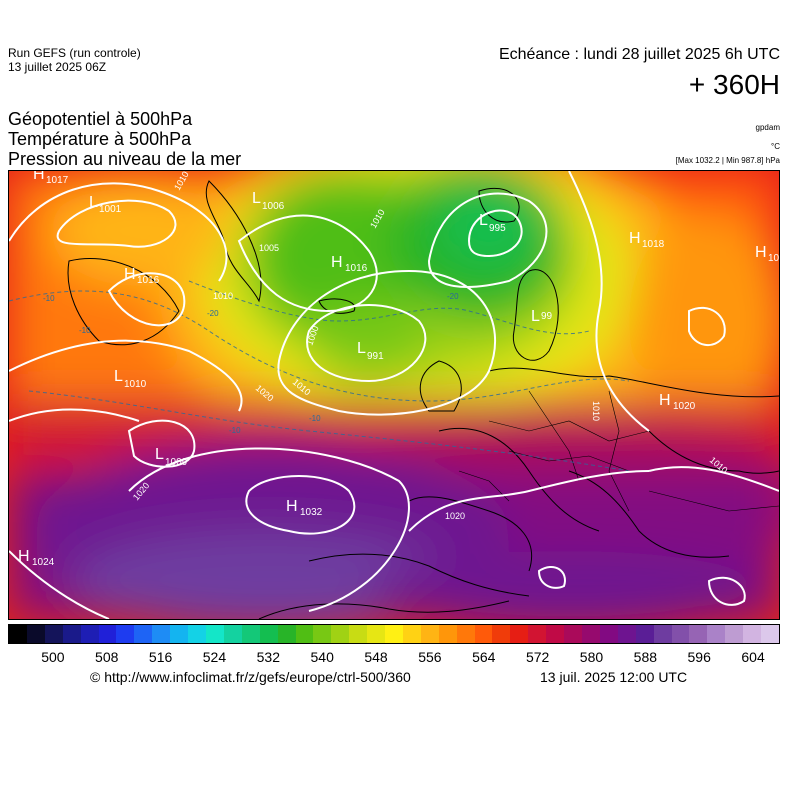 The width and height of the screenshot is (788, 789). What do you see at coordinates (591, 657) in the screenshot?
I see `color-scale-tick-label: 580` at bounding box center [591, 657].